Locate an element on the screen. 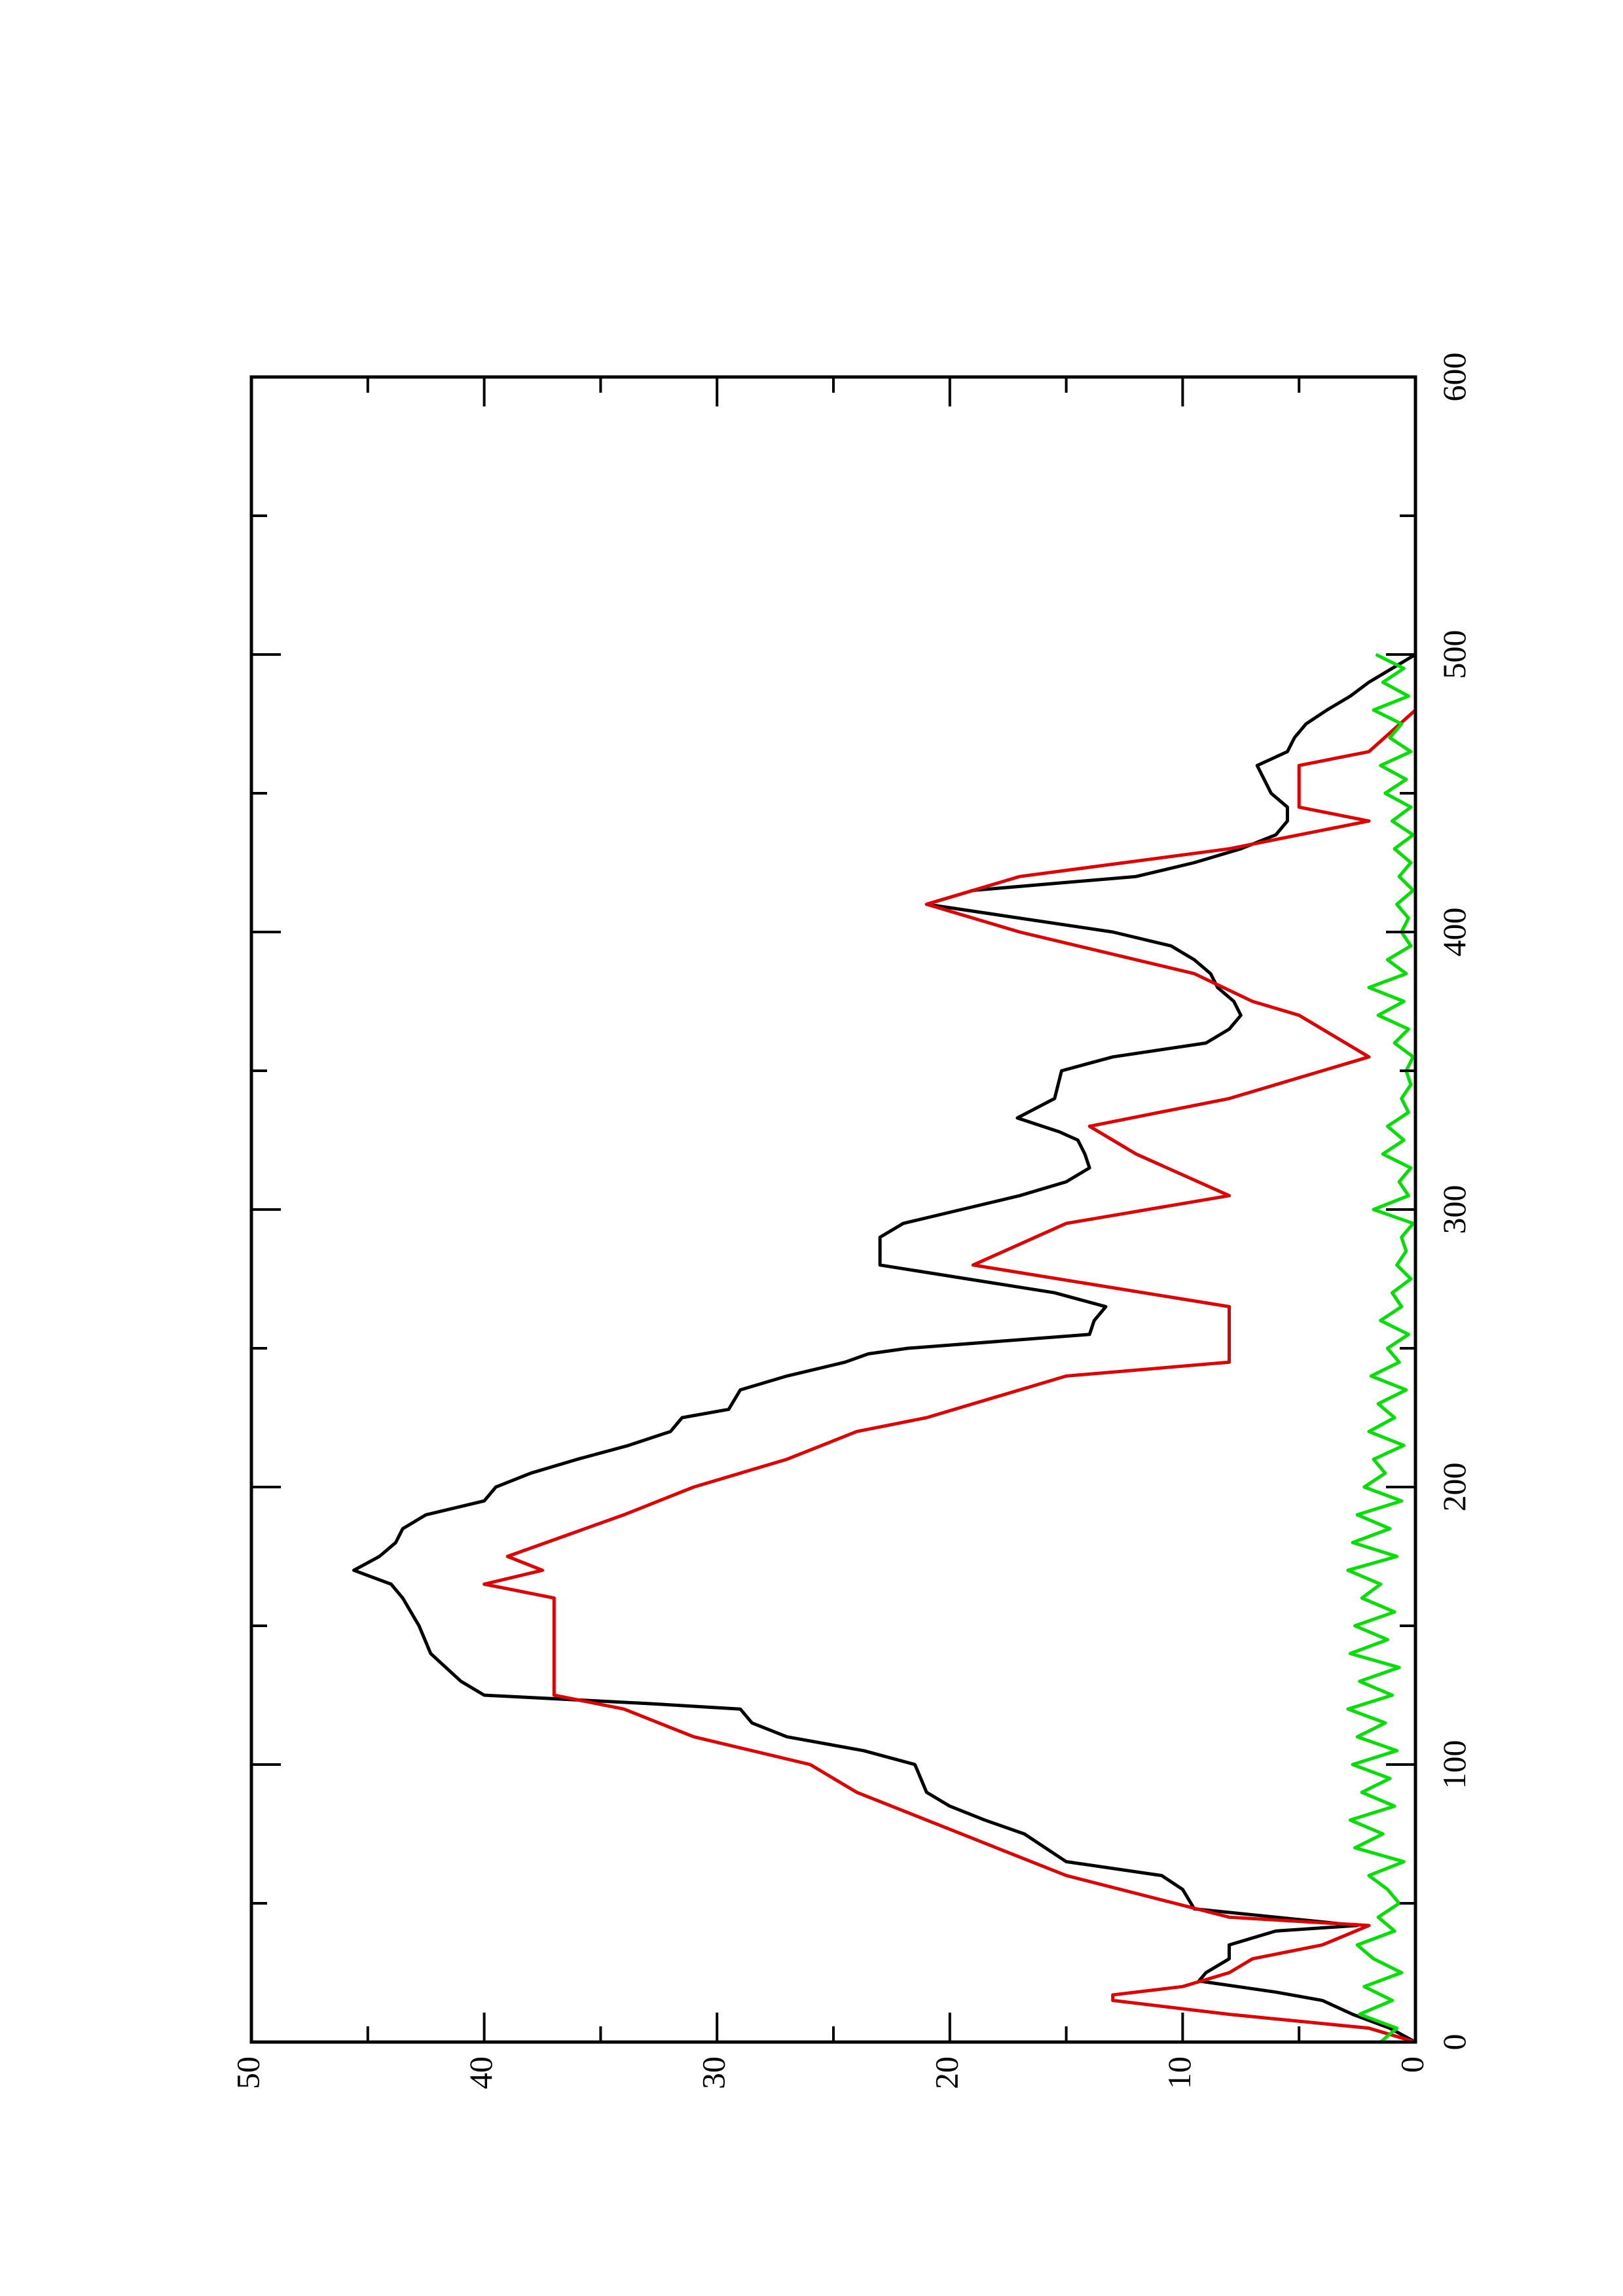 This screenshot has width=1623, height=2296. x-tick-label: 200 is located at coordinates (1454, 1487).